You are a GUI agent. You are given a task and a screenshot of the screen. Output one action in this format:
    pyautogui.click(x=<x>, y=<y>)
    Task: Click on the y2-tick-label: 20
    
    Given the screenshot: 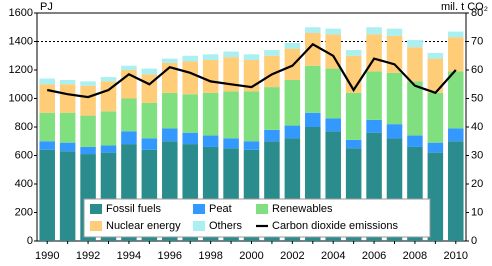 What is the action you would take?
    pyautogui.click(x=477, y=184)
    